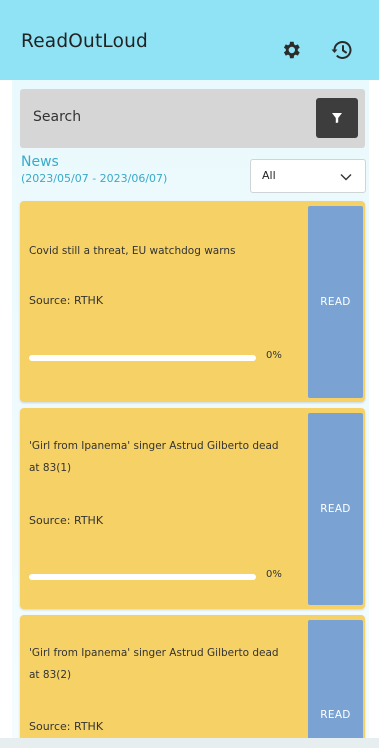 This screenshot has width=379, height=748. I want to click on filter-icon, so click(337, 118).